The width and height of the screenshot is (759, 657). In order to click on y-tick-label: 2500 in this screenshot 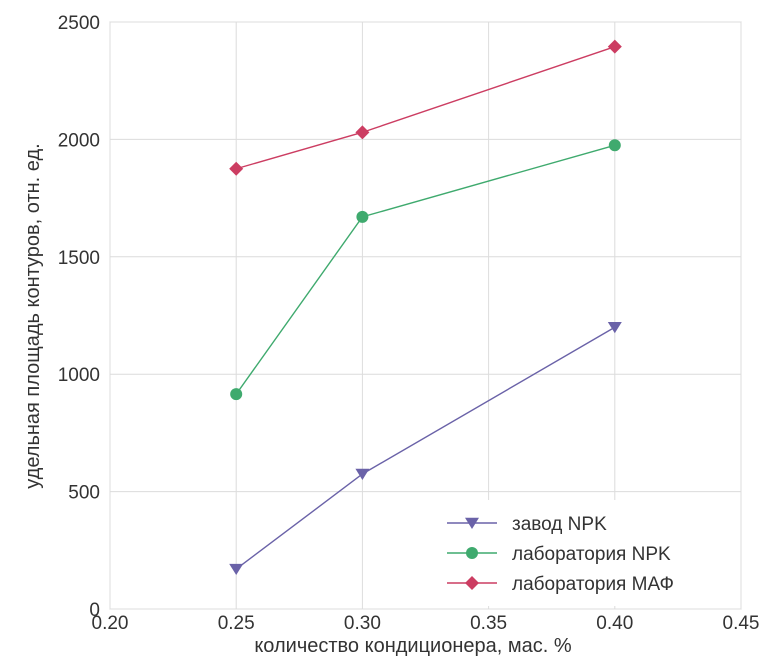, I will do `click(79, 23)`.